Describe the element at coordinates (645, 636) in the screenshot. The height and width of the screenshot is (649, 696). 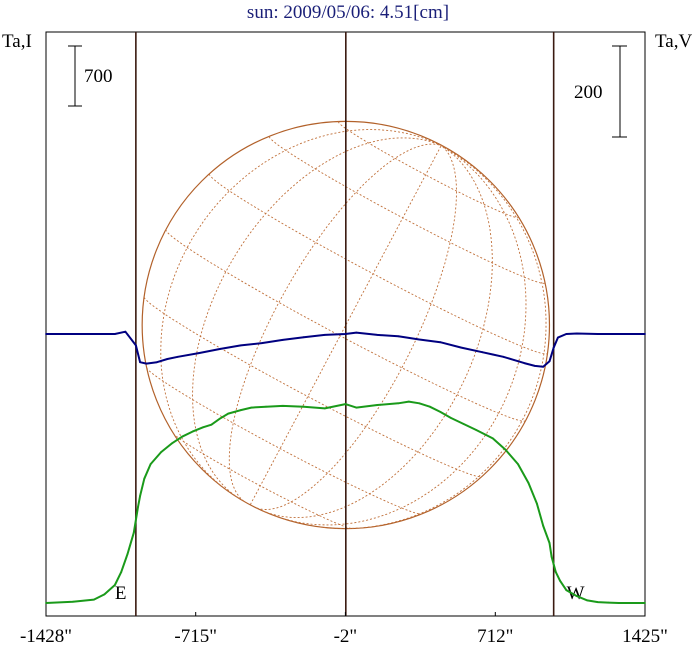
I see `x-tick-label: 1425"` at that location.